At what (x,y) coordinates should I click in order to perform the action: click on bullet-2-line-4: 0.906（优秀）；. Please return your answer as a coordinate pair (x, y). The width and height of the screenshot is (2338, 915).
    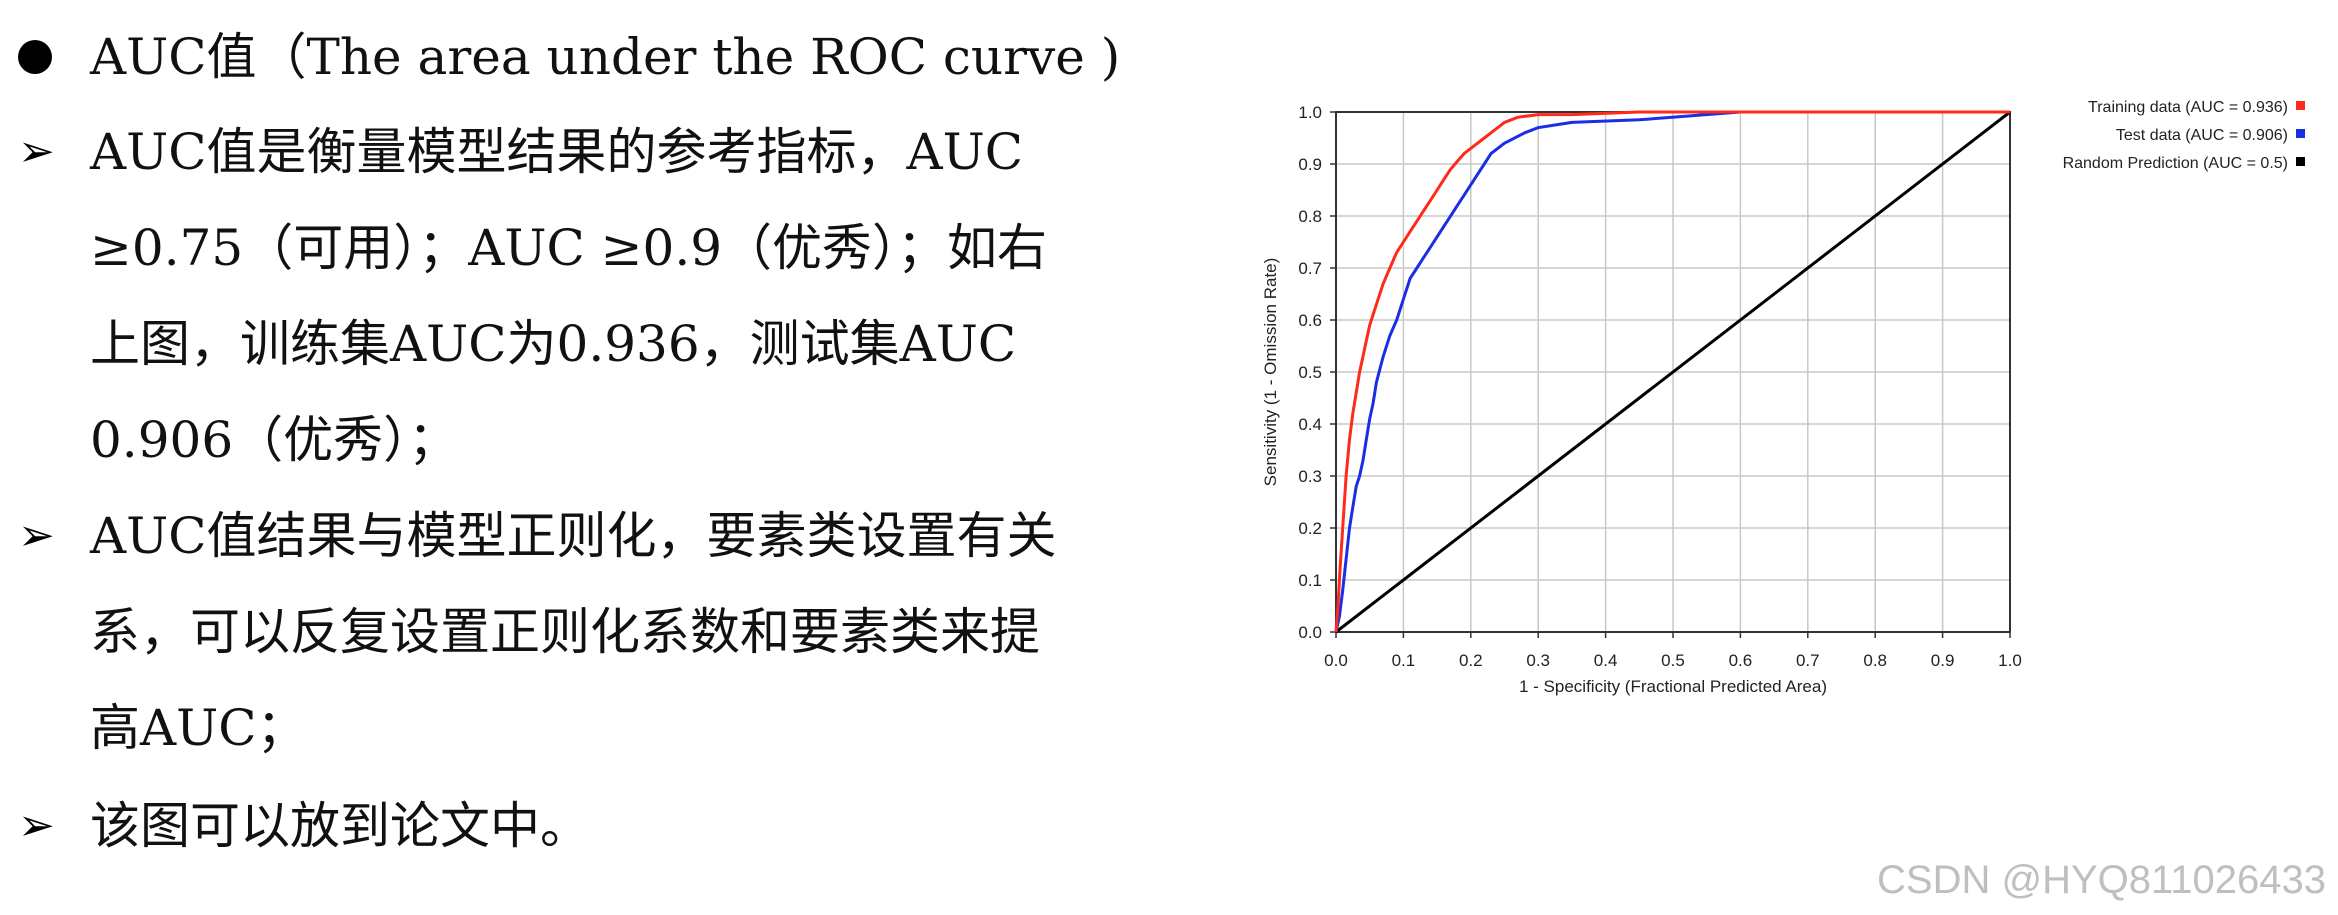
    Looking at the image, I should click on (274, 440).